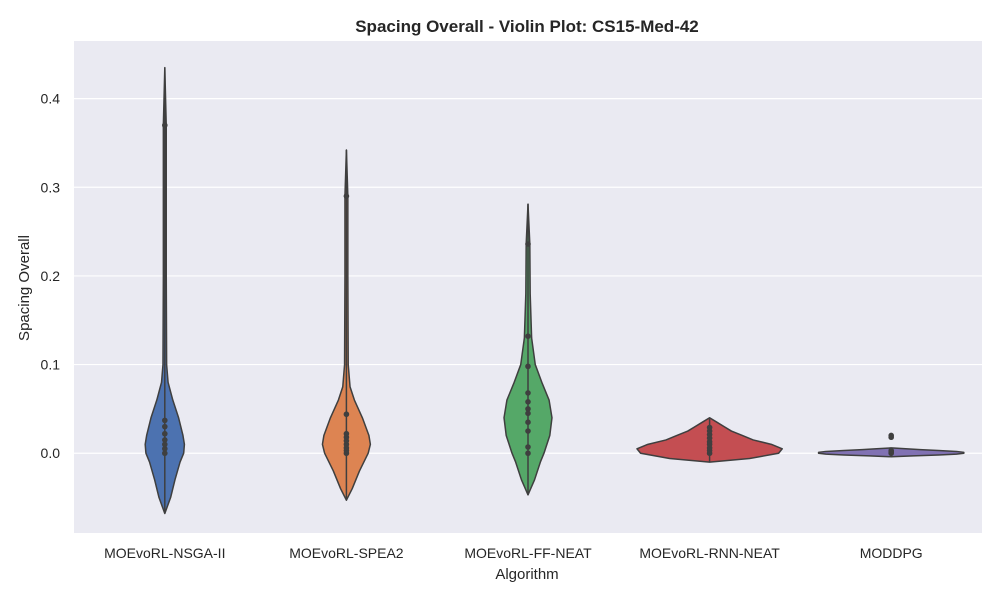  I want to click on x-tick-label: MODDPG, so click(891, 553).